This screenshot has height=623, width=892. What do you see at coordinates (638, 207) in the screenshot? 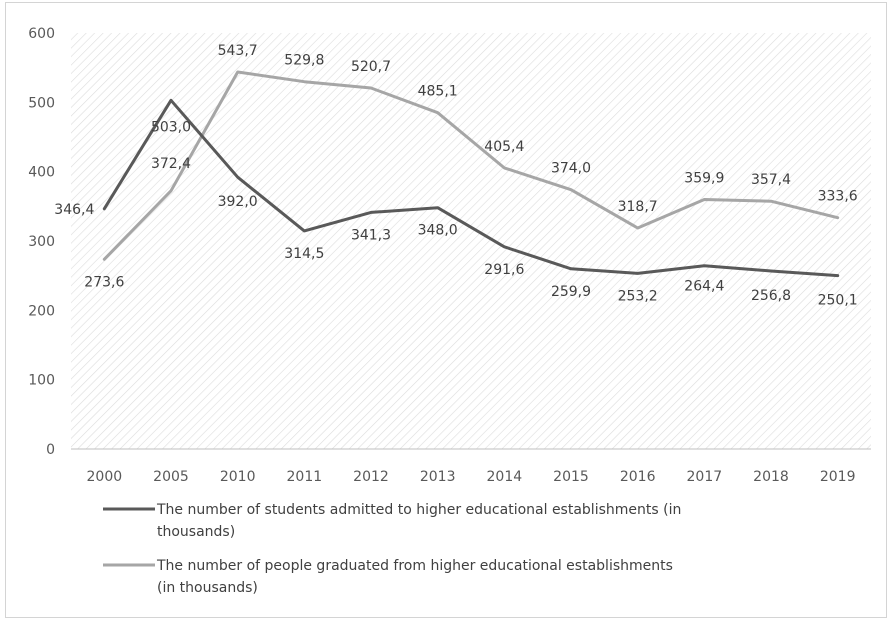
I see `data-label: 318,7` at bounding box center [638, 207].